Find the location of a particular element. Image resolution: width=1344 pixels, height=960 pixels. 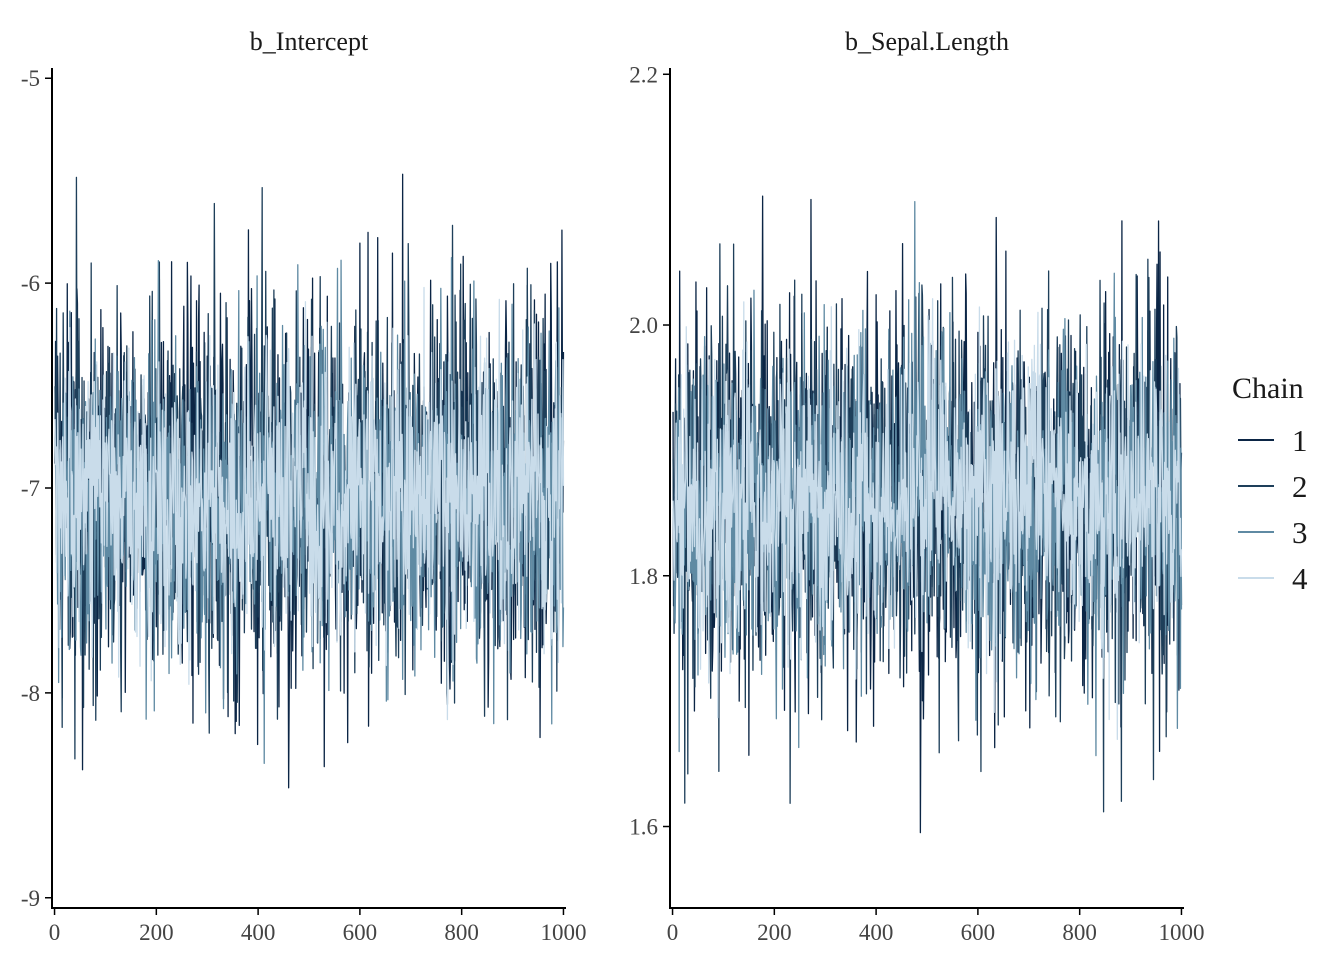

x-ticks-b-intercept: 0 200 400 600 800 1000 is located at coordinates (317, 926).